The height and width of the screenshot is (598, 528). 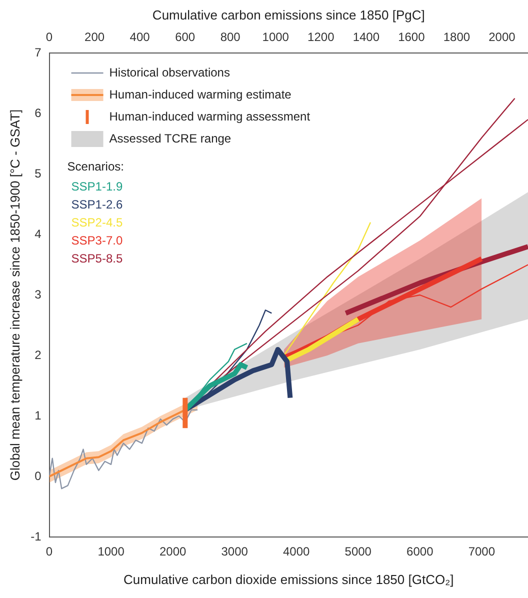 I want to click on x2-tick-label: 1000, so click(x=276, y=37).